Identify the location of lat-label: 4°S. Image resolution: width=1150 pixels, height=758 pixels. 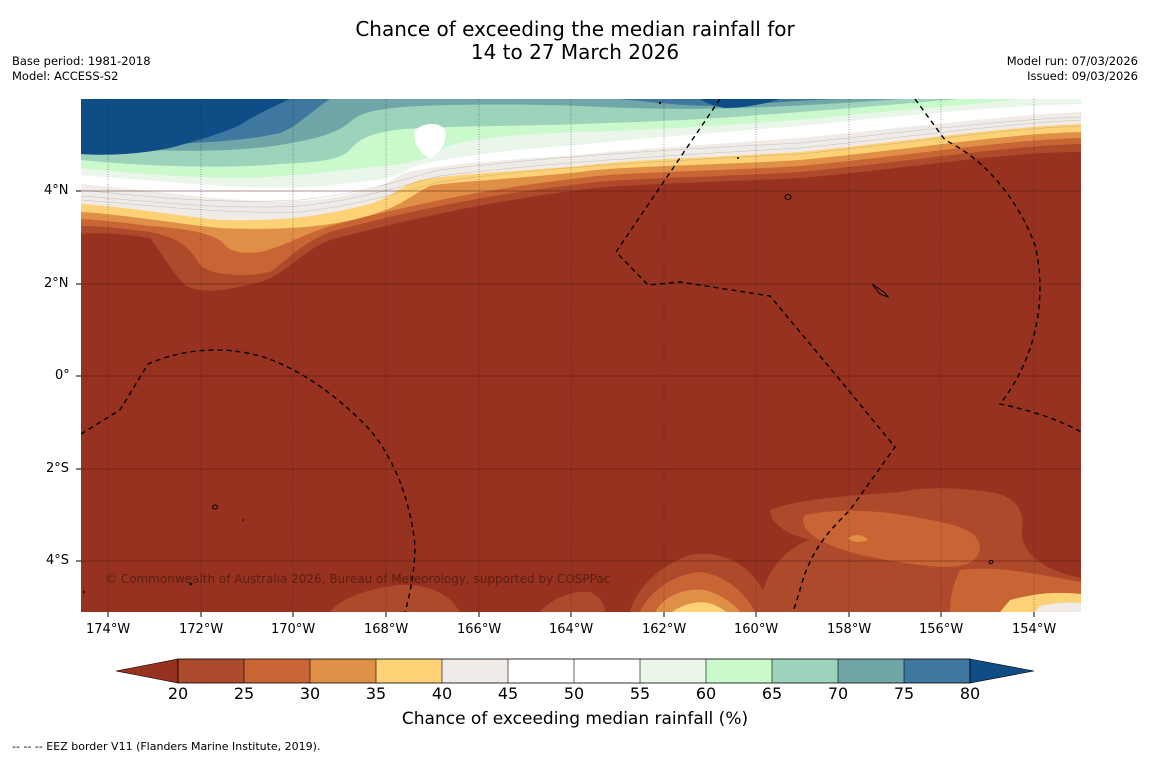
(58, 560).